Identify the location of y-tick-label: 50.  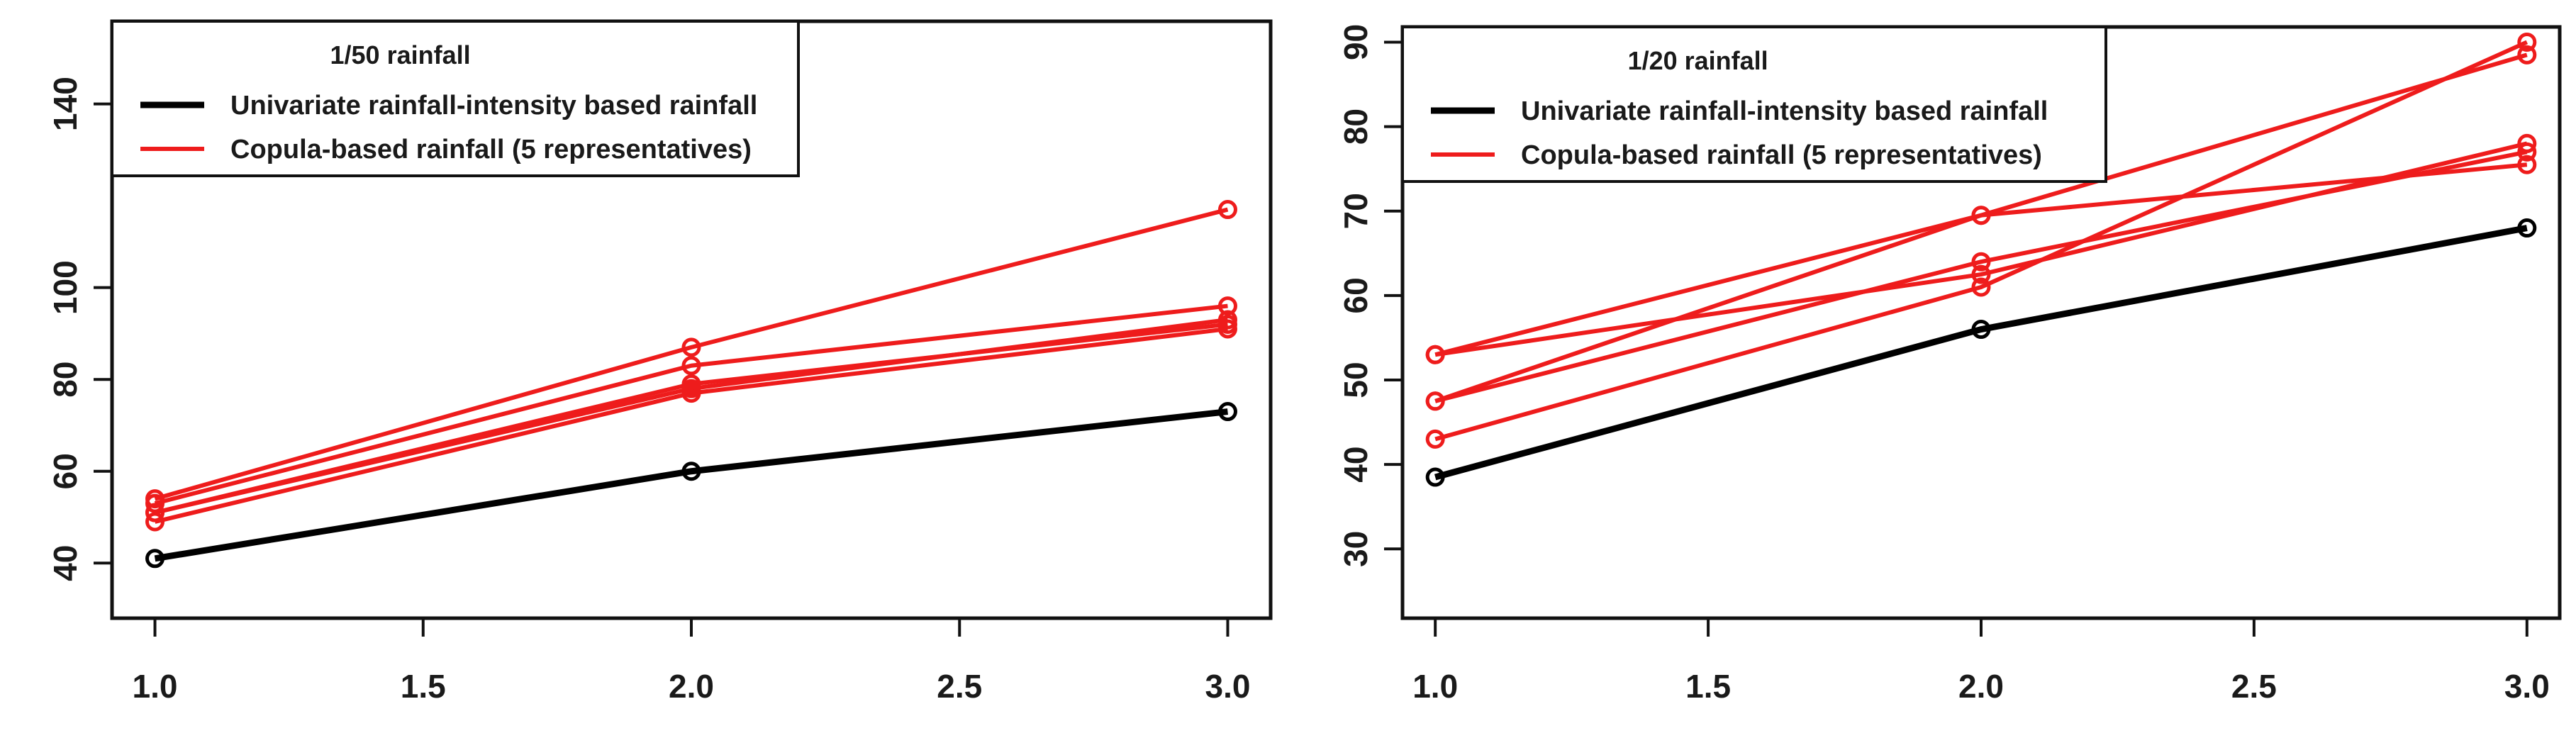
(1355, 380).